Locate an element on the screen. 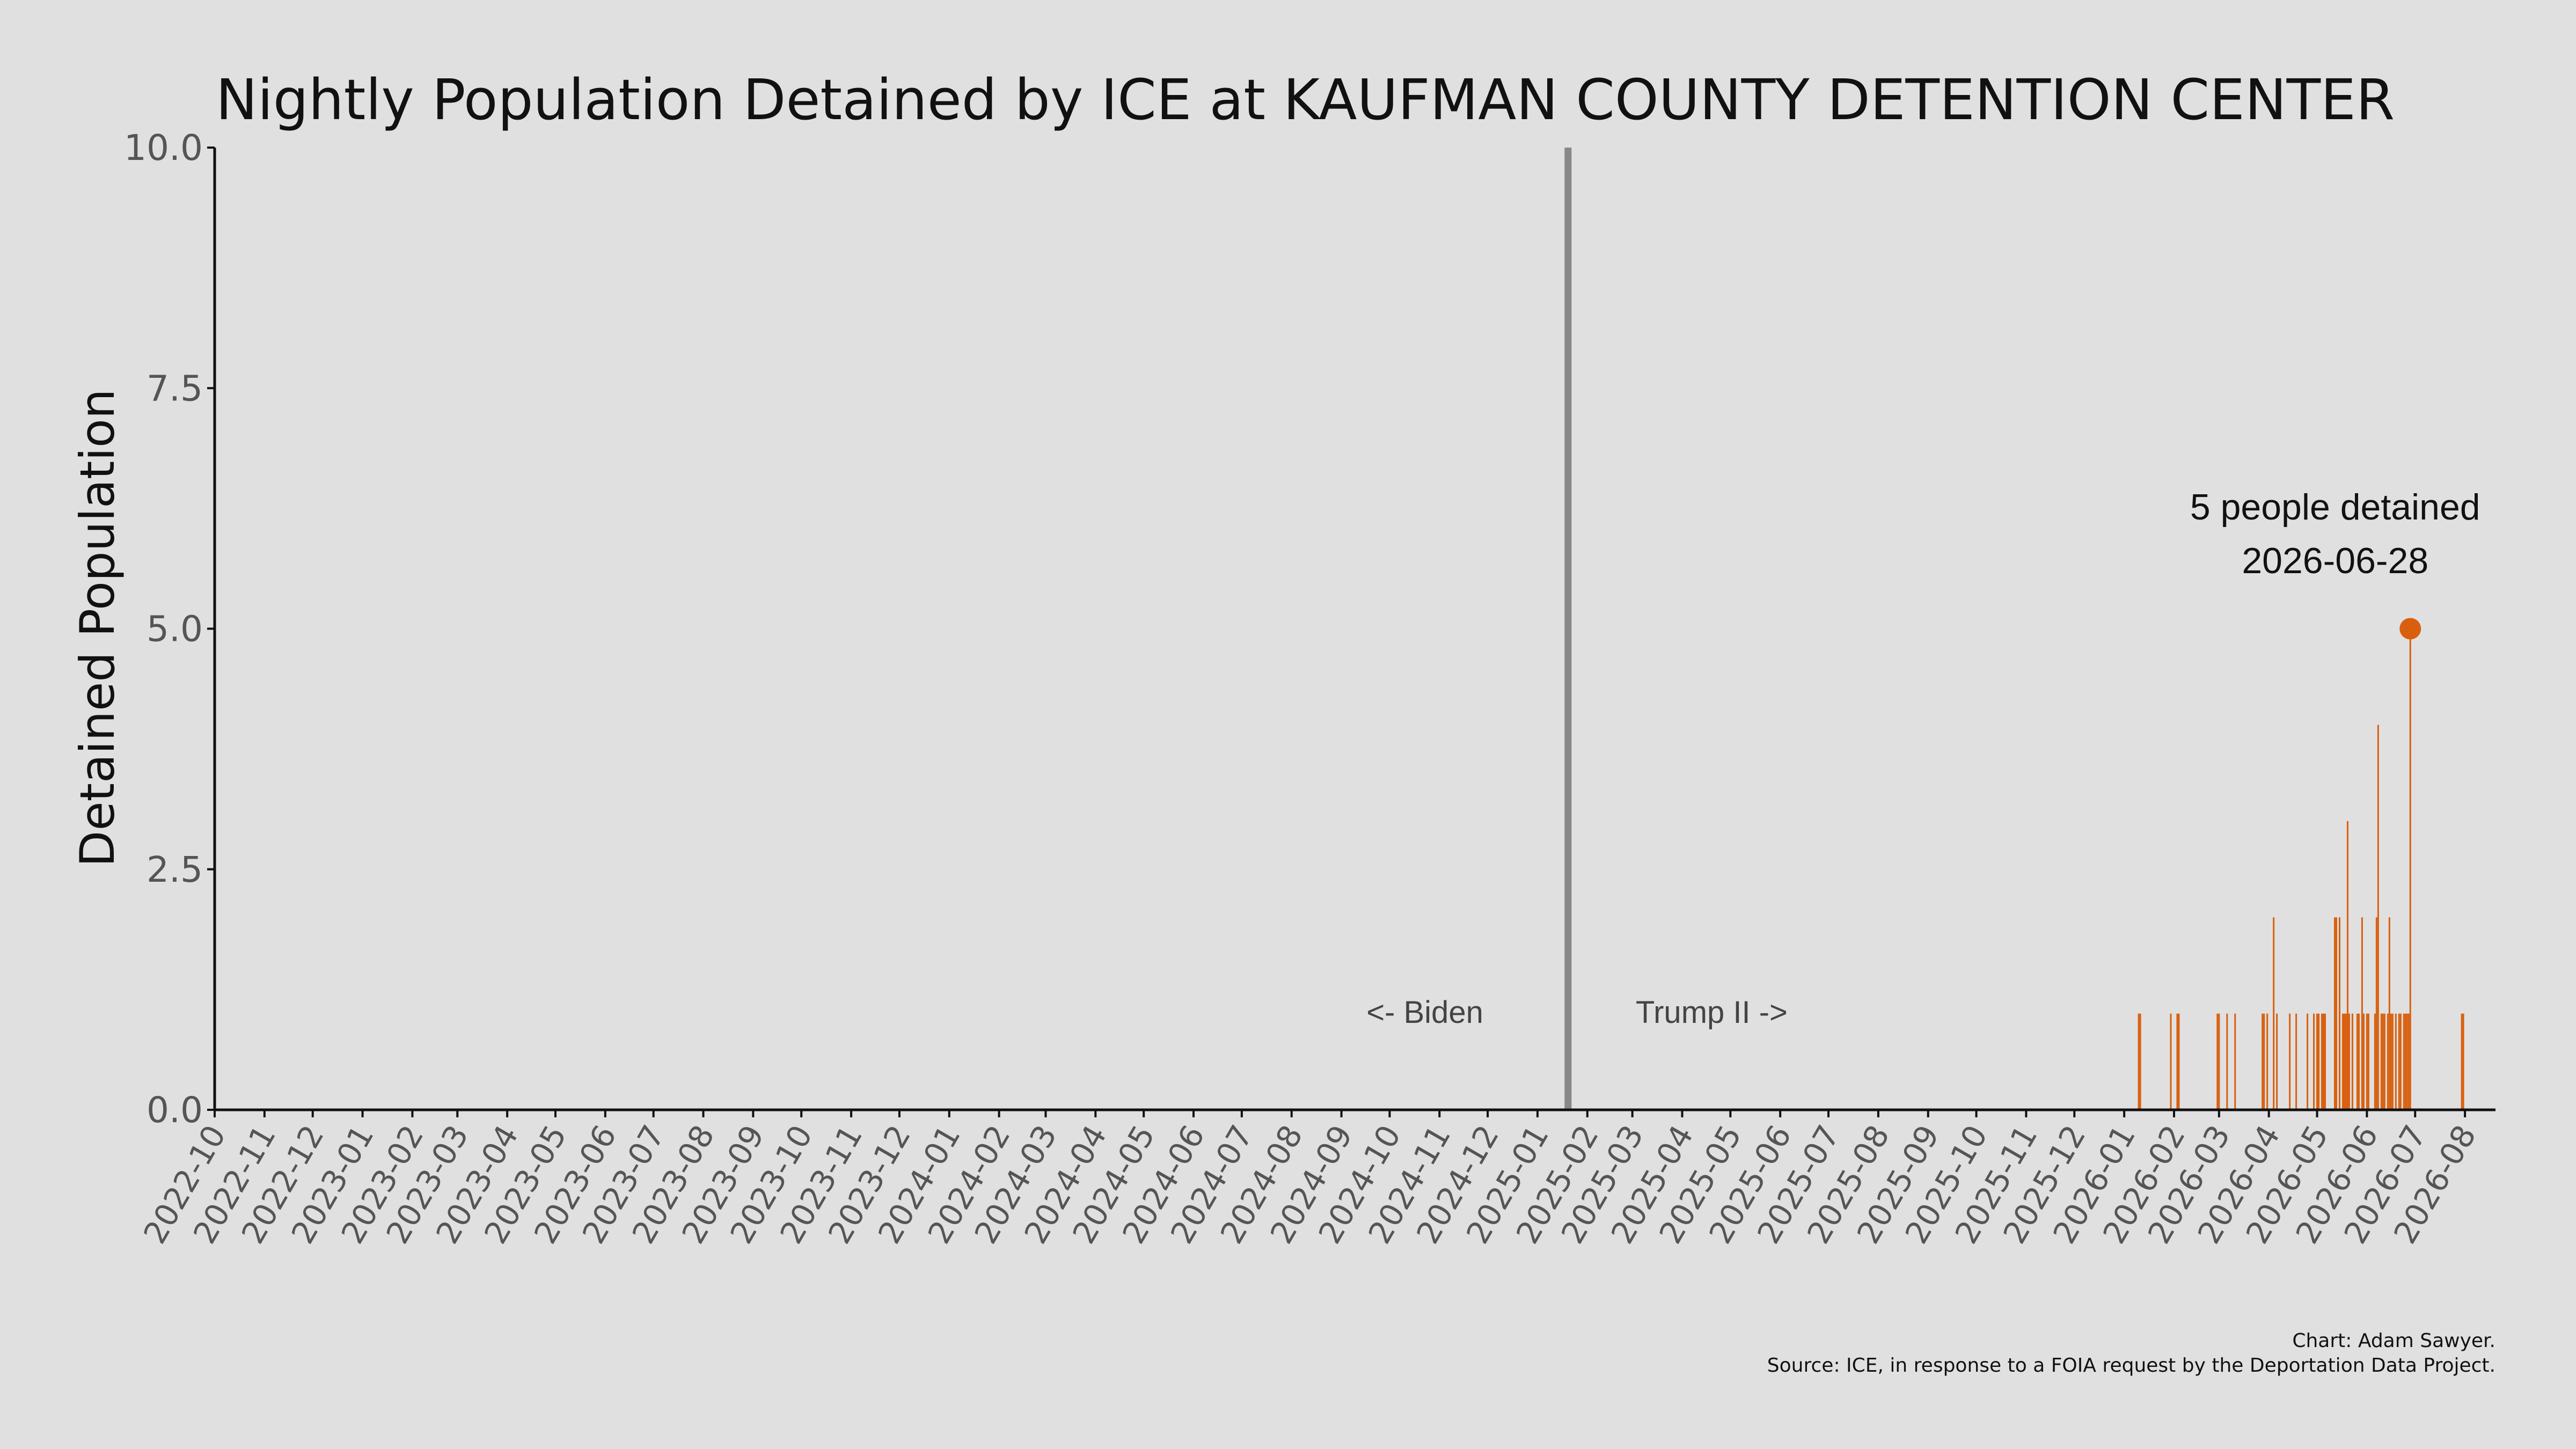 Image resolution: width=2576 pixels, height=1449 pixels. y-ticks: 0.0 2.5 5.0 7.5 10.0 is located at coordinates (169, 629).